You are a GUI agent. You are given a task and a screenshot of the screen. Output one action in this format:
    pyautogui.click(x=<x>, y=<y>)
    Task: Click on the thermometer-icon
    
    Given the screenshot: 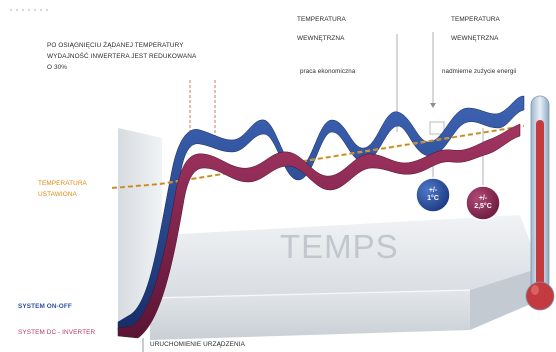 What is the action you would take?
    pyautogui.click(x=540, y=203)
    